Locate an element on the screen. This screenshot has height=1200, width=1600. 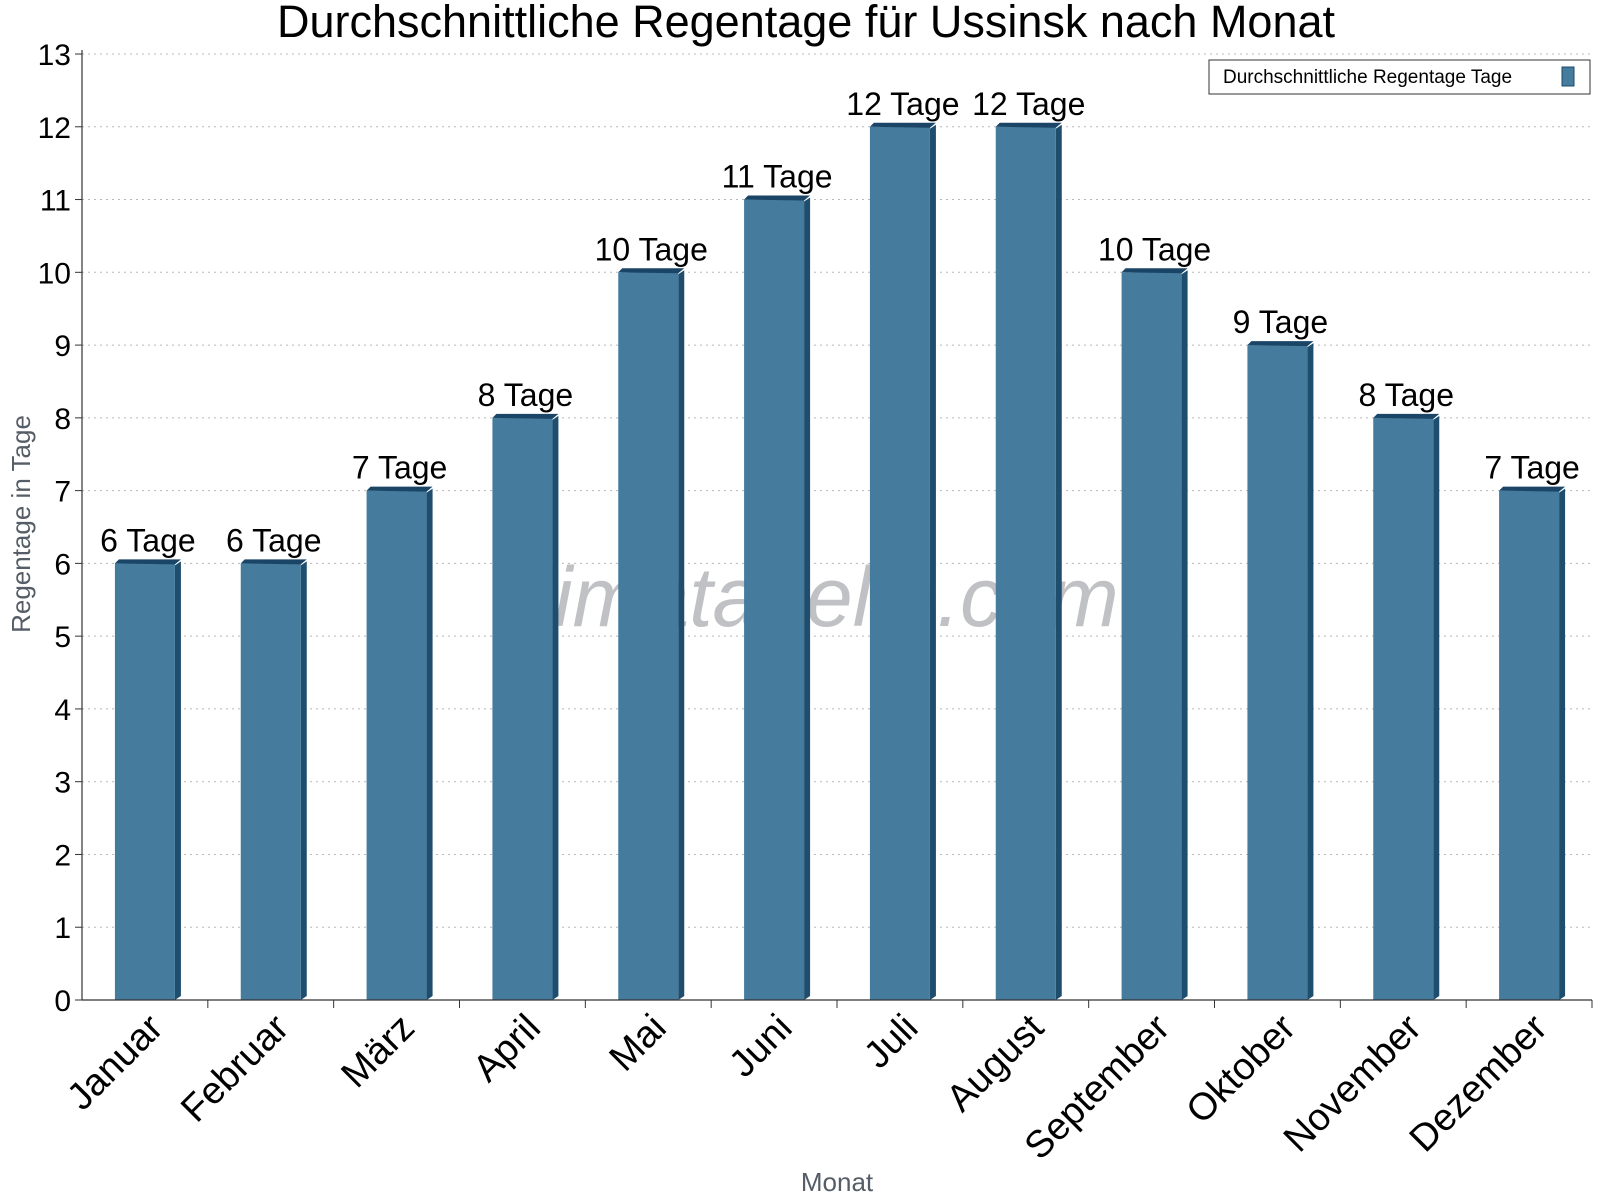
y-tick-label: 8 is located at coordinates (62, 419).